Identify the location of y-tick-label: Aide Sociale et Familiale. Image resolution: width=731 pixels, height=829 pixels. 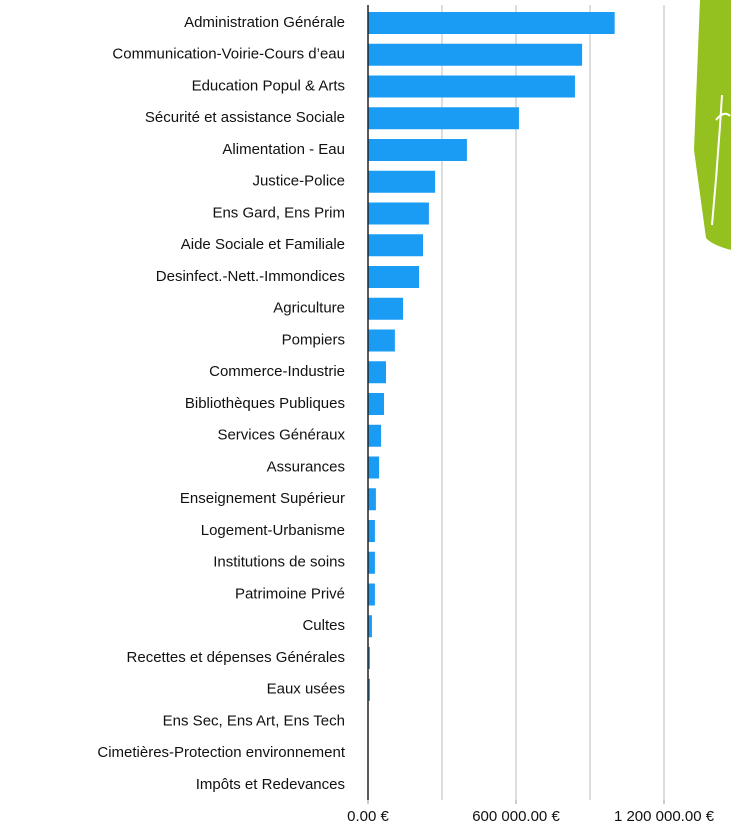
(263, 244).